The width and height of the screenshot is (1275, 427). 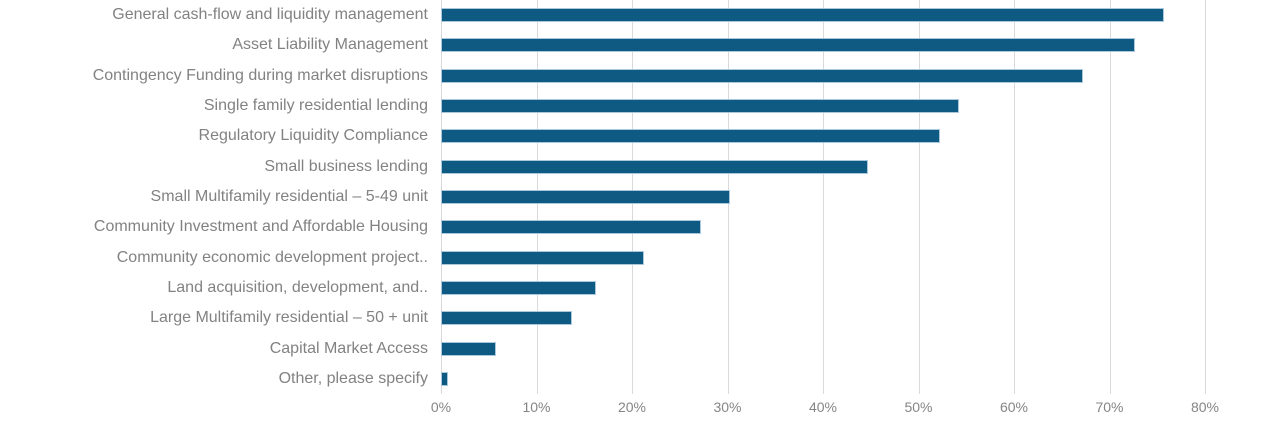 I want to click on bar-row: Other, please specify, so click(x=637, y=379).